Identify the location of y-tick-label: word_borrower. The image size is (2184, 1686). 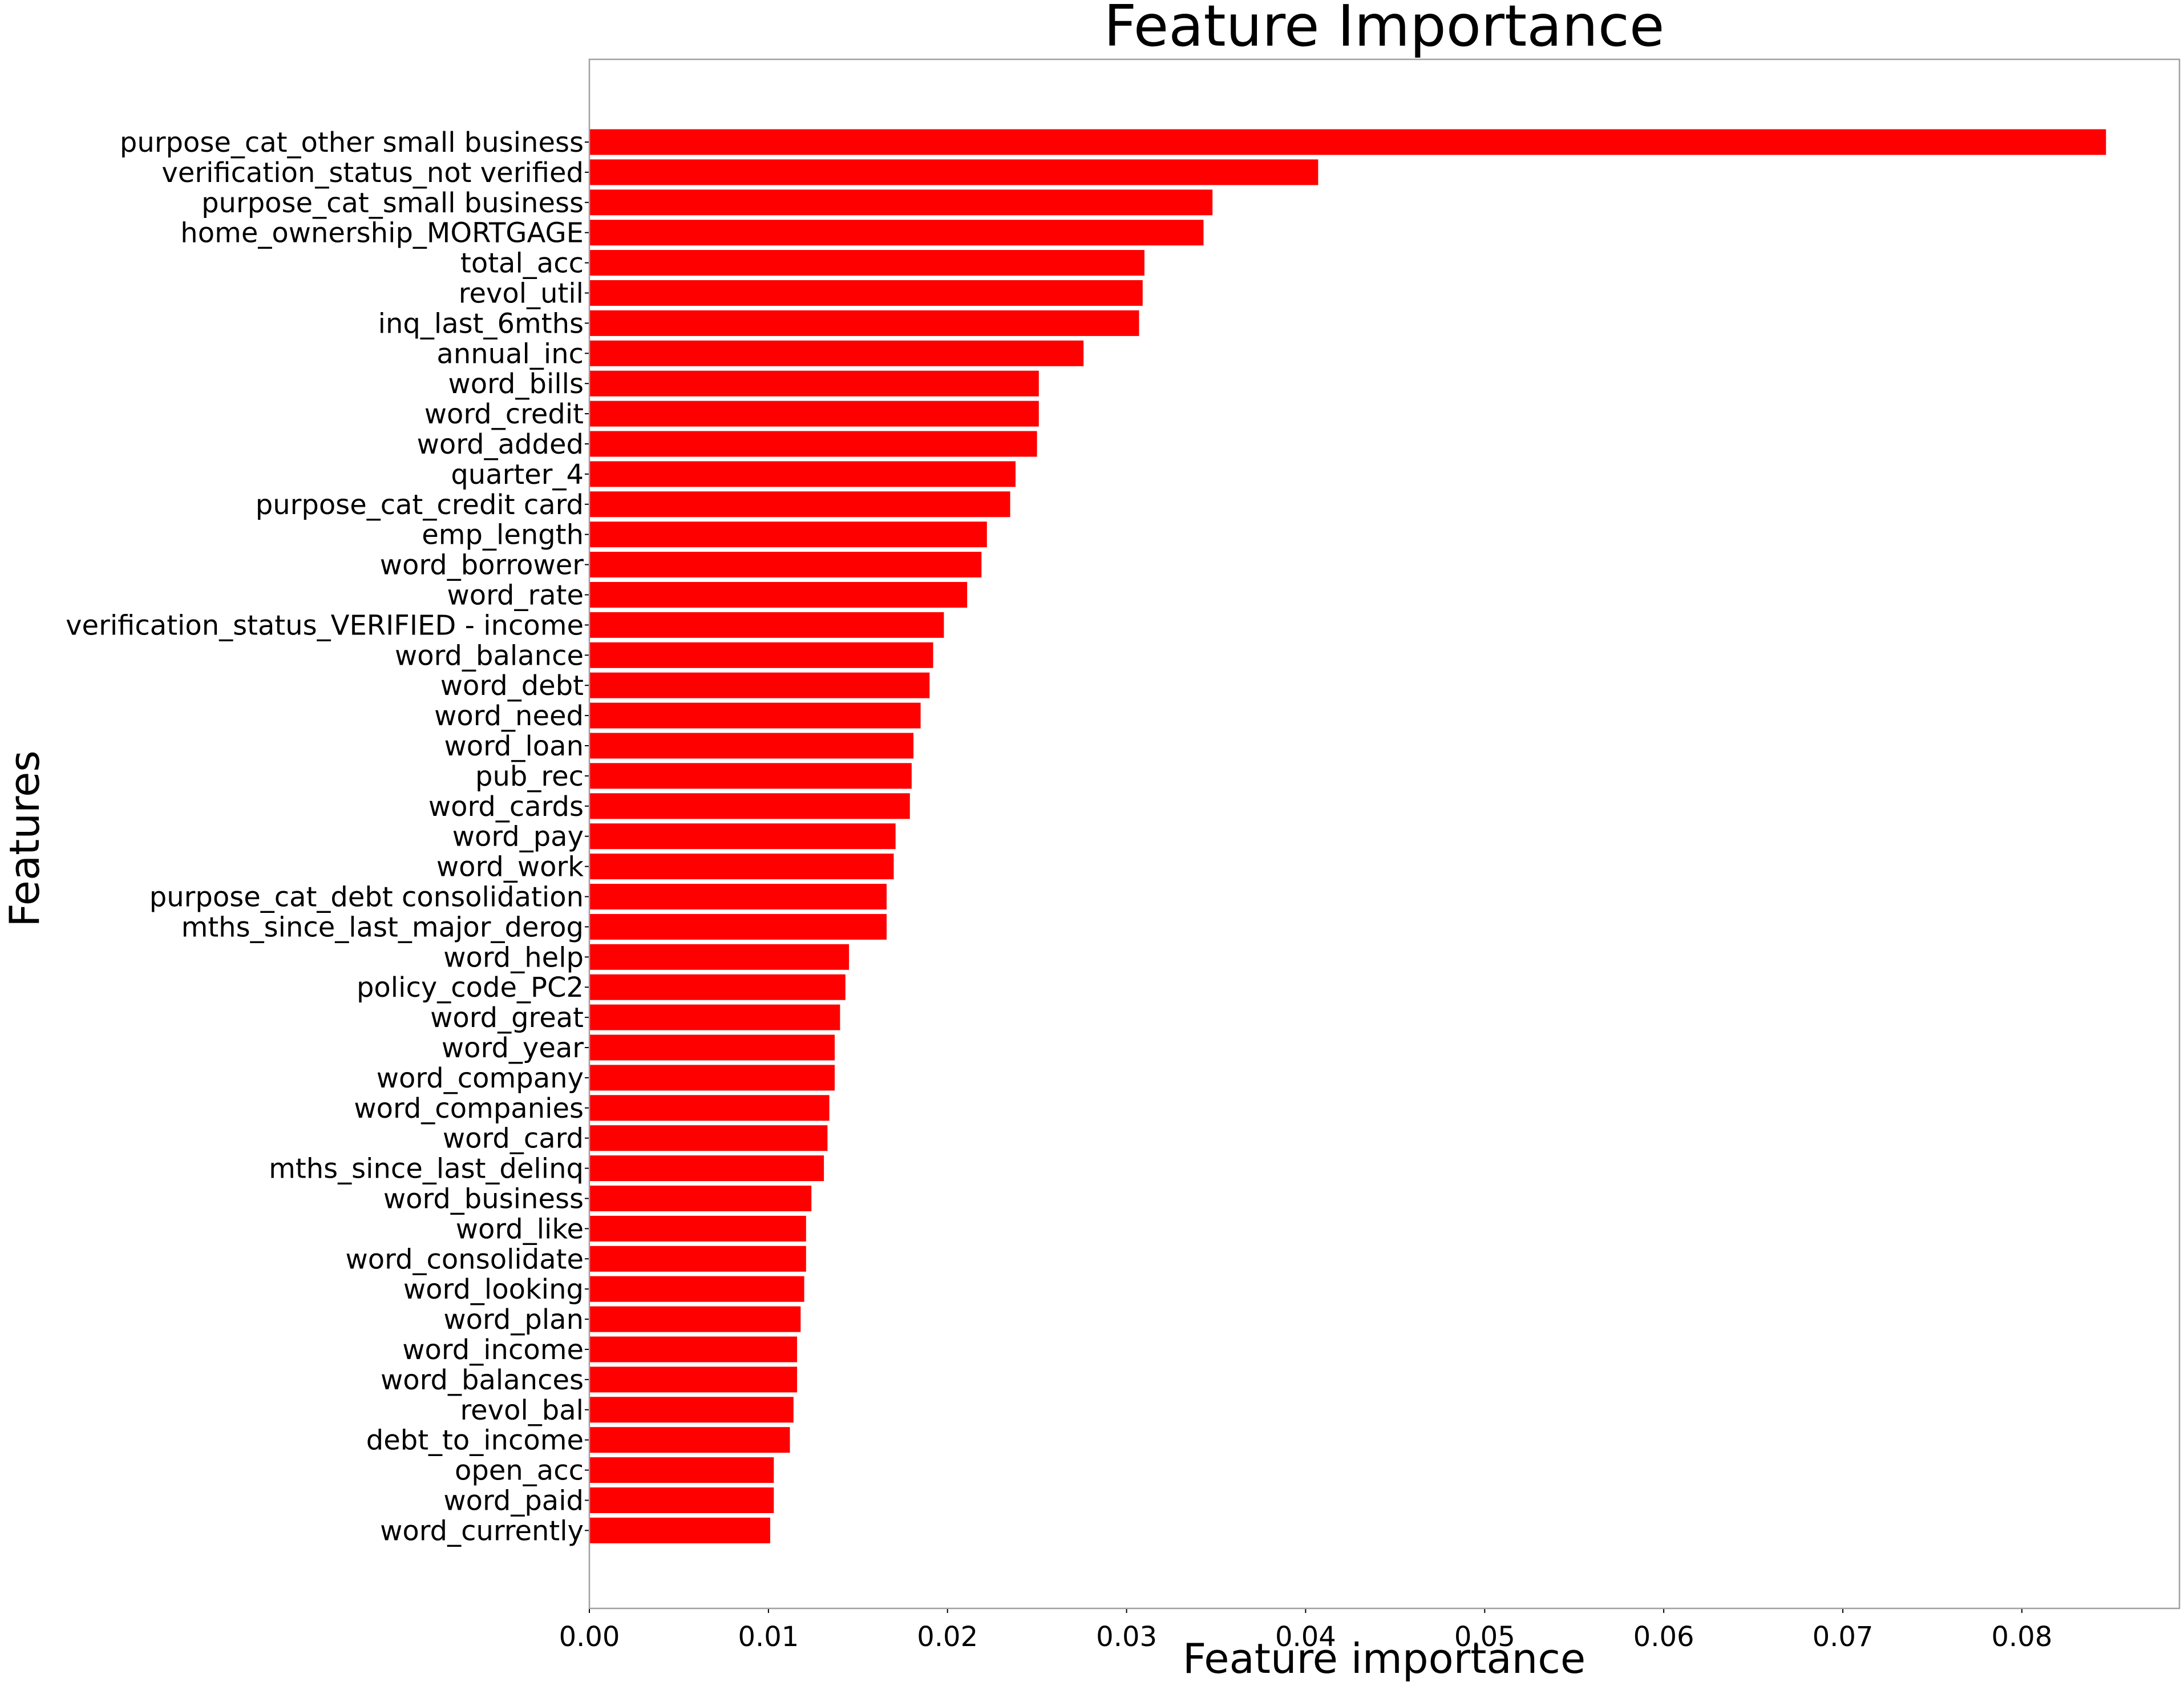
(482, 565).